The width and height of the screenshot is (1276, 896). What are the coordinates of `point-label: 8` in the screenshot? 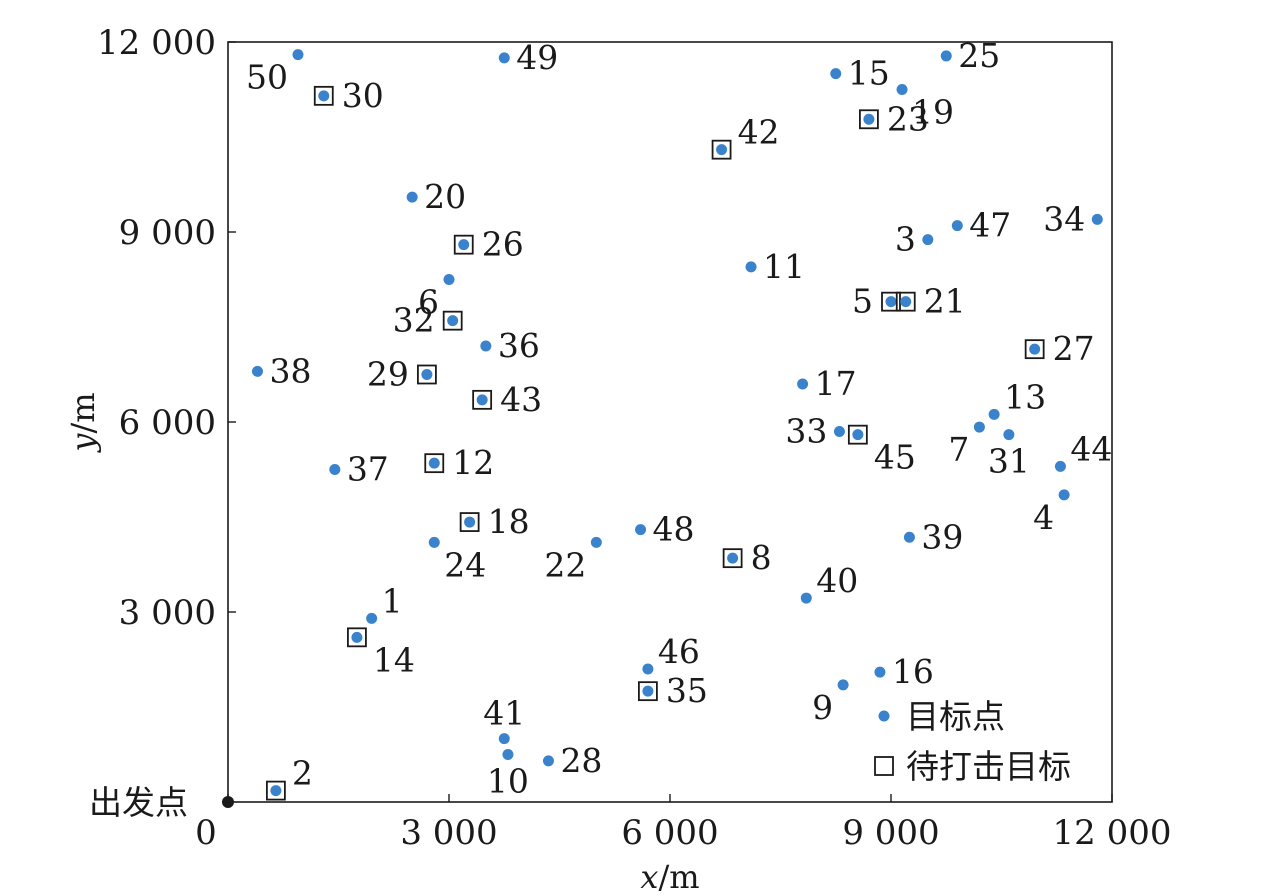 It's located at (761, 557).